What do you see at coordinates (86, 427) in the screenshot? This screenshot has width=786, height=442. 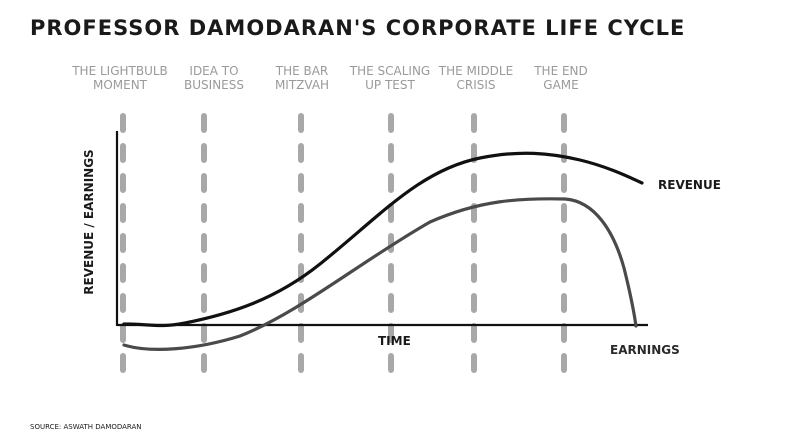 I see `source-credit: SOURCE: ASWATH DAMODARAN` at bounding box center [86, 427].